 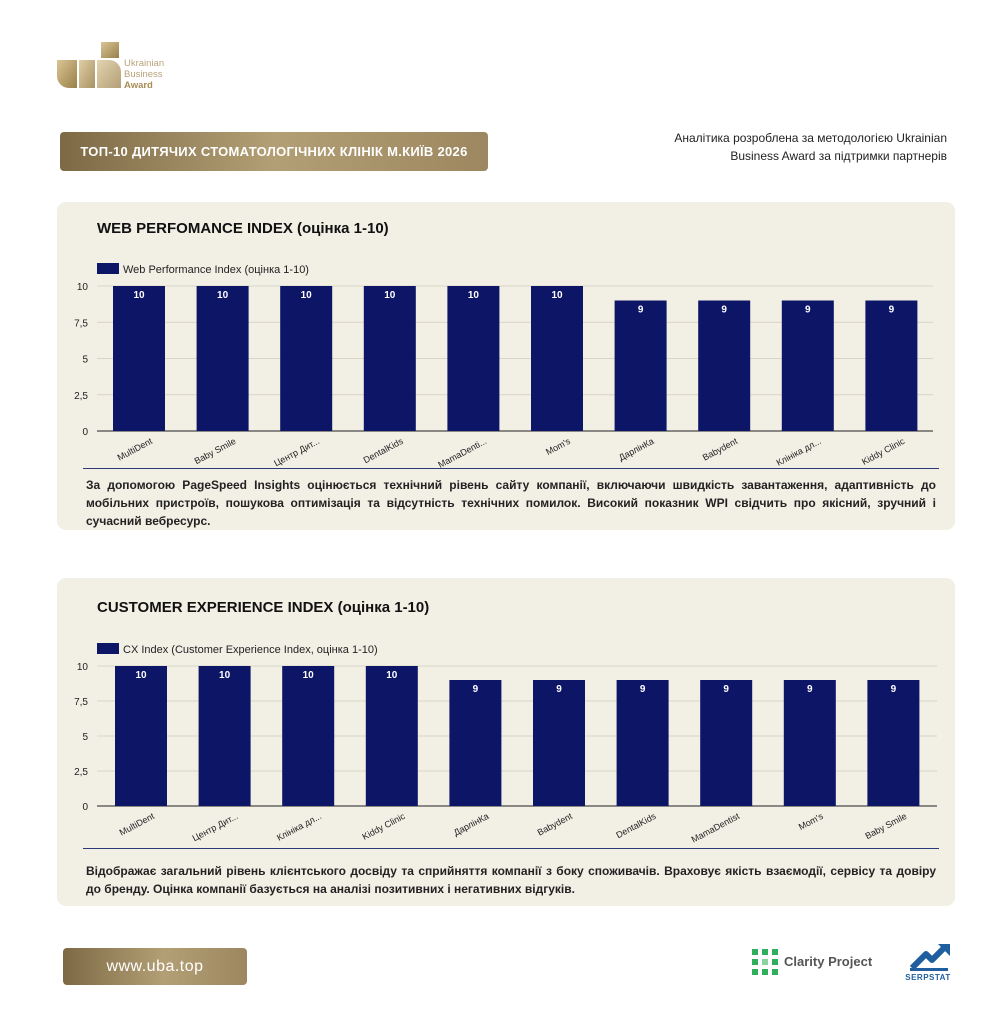 I want to click on legend-label: Web Performance Index (оцінка 1-10), so click(x=216, y=270).